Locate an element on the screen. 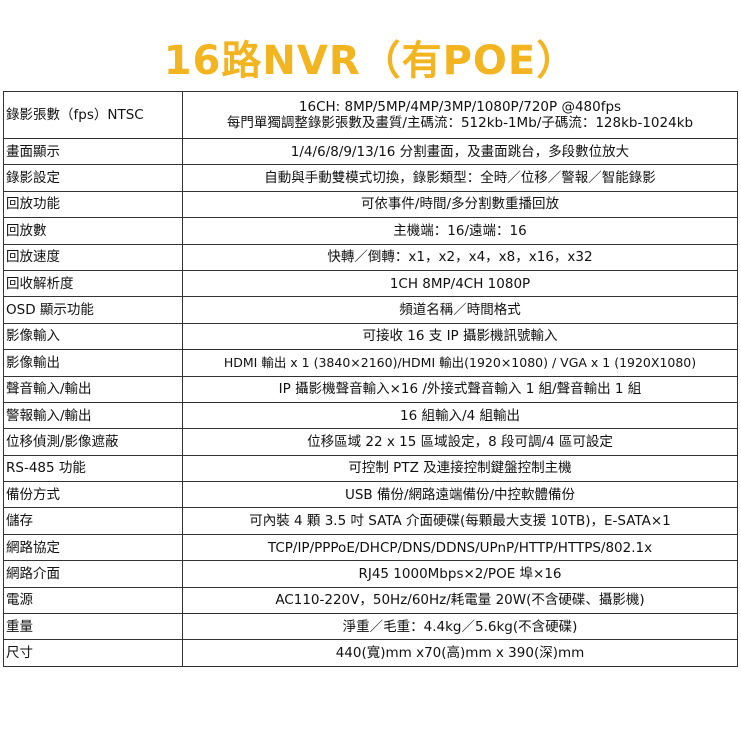 This screenshot has width=741, height=741. row-value: 可控制 PTZ 及連接控制鍵盤控制主機 is located at coordinates (460, 468).